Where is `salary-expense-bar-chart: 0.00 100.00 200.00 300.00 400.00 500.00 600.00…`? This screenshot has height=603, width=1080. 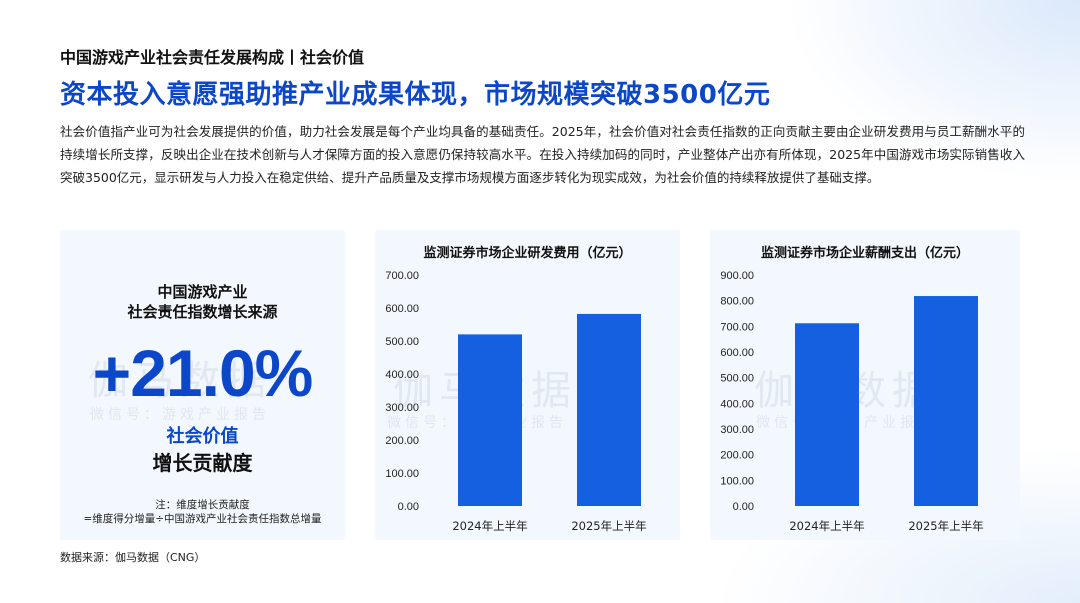
salary-expense-bar-chart: 0.00 100.00 200.00 300.00 400.00 500.00 600.00… is located at coordinates (851, 401).